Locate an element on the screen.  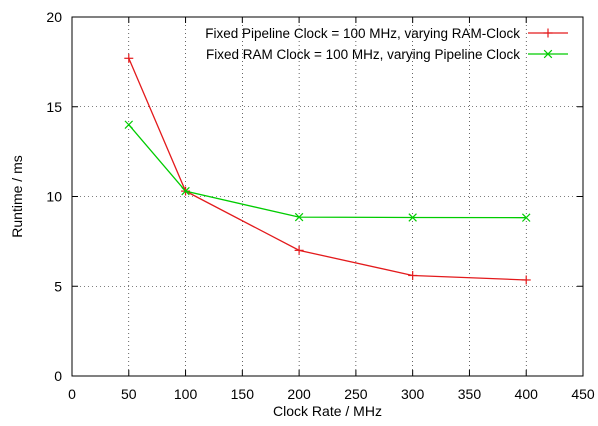
x-tick-label: 150 is located at coordinates (243, 394).